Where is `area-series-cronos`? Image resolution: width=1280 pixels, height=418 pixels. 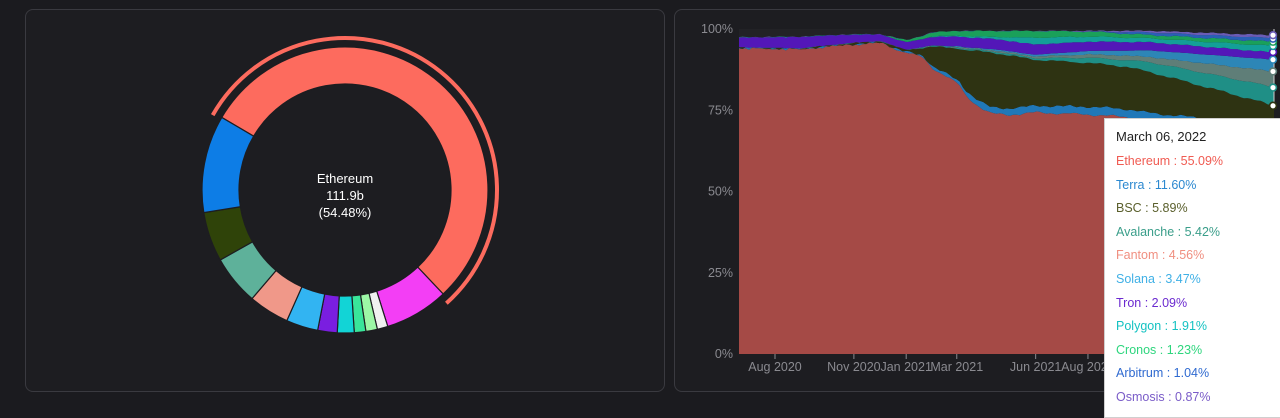
area-series-cronos is located at coordinates (1006, 38).